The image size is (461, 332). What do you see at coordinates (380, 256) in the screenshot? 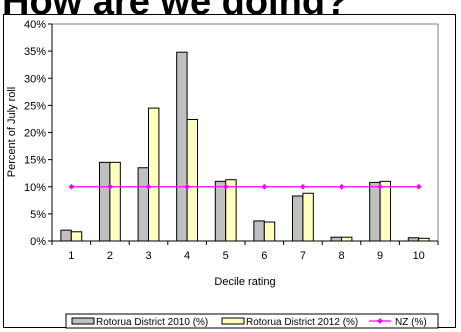
I see `x-tick-label: 9` at bounding box center [380, 256].